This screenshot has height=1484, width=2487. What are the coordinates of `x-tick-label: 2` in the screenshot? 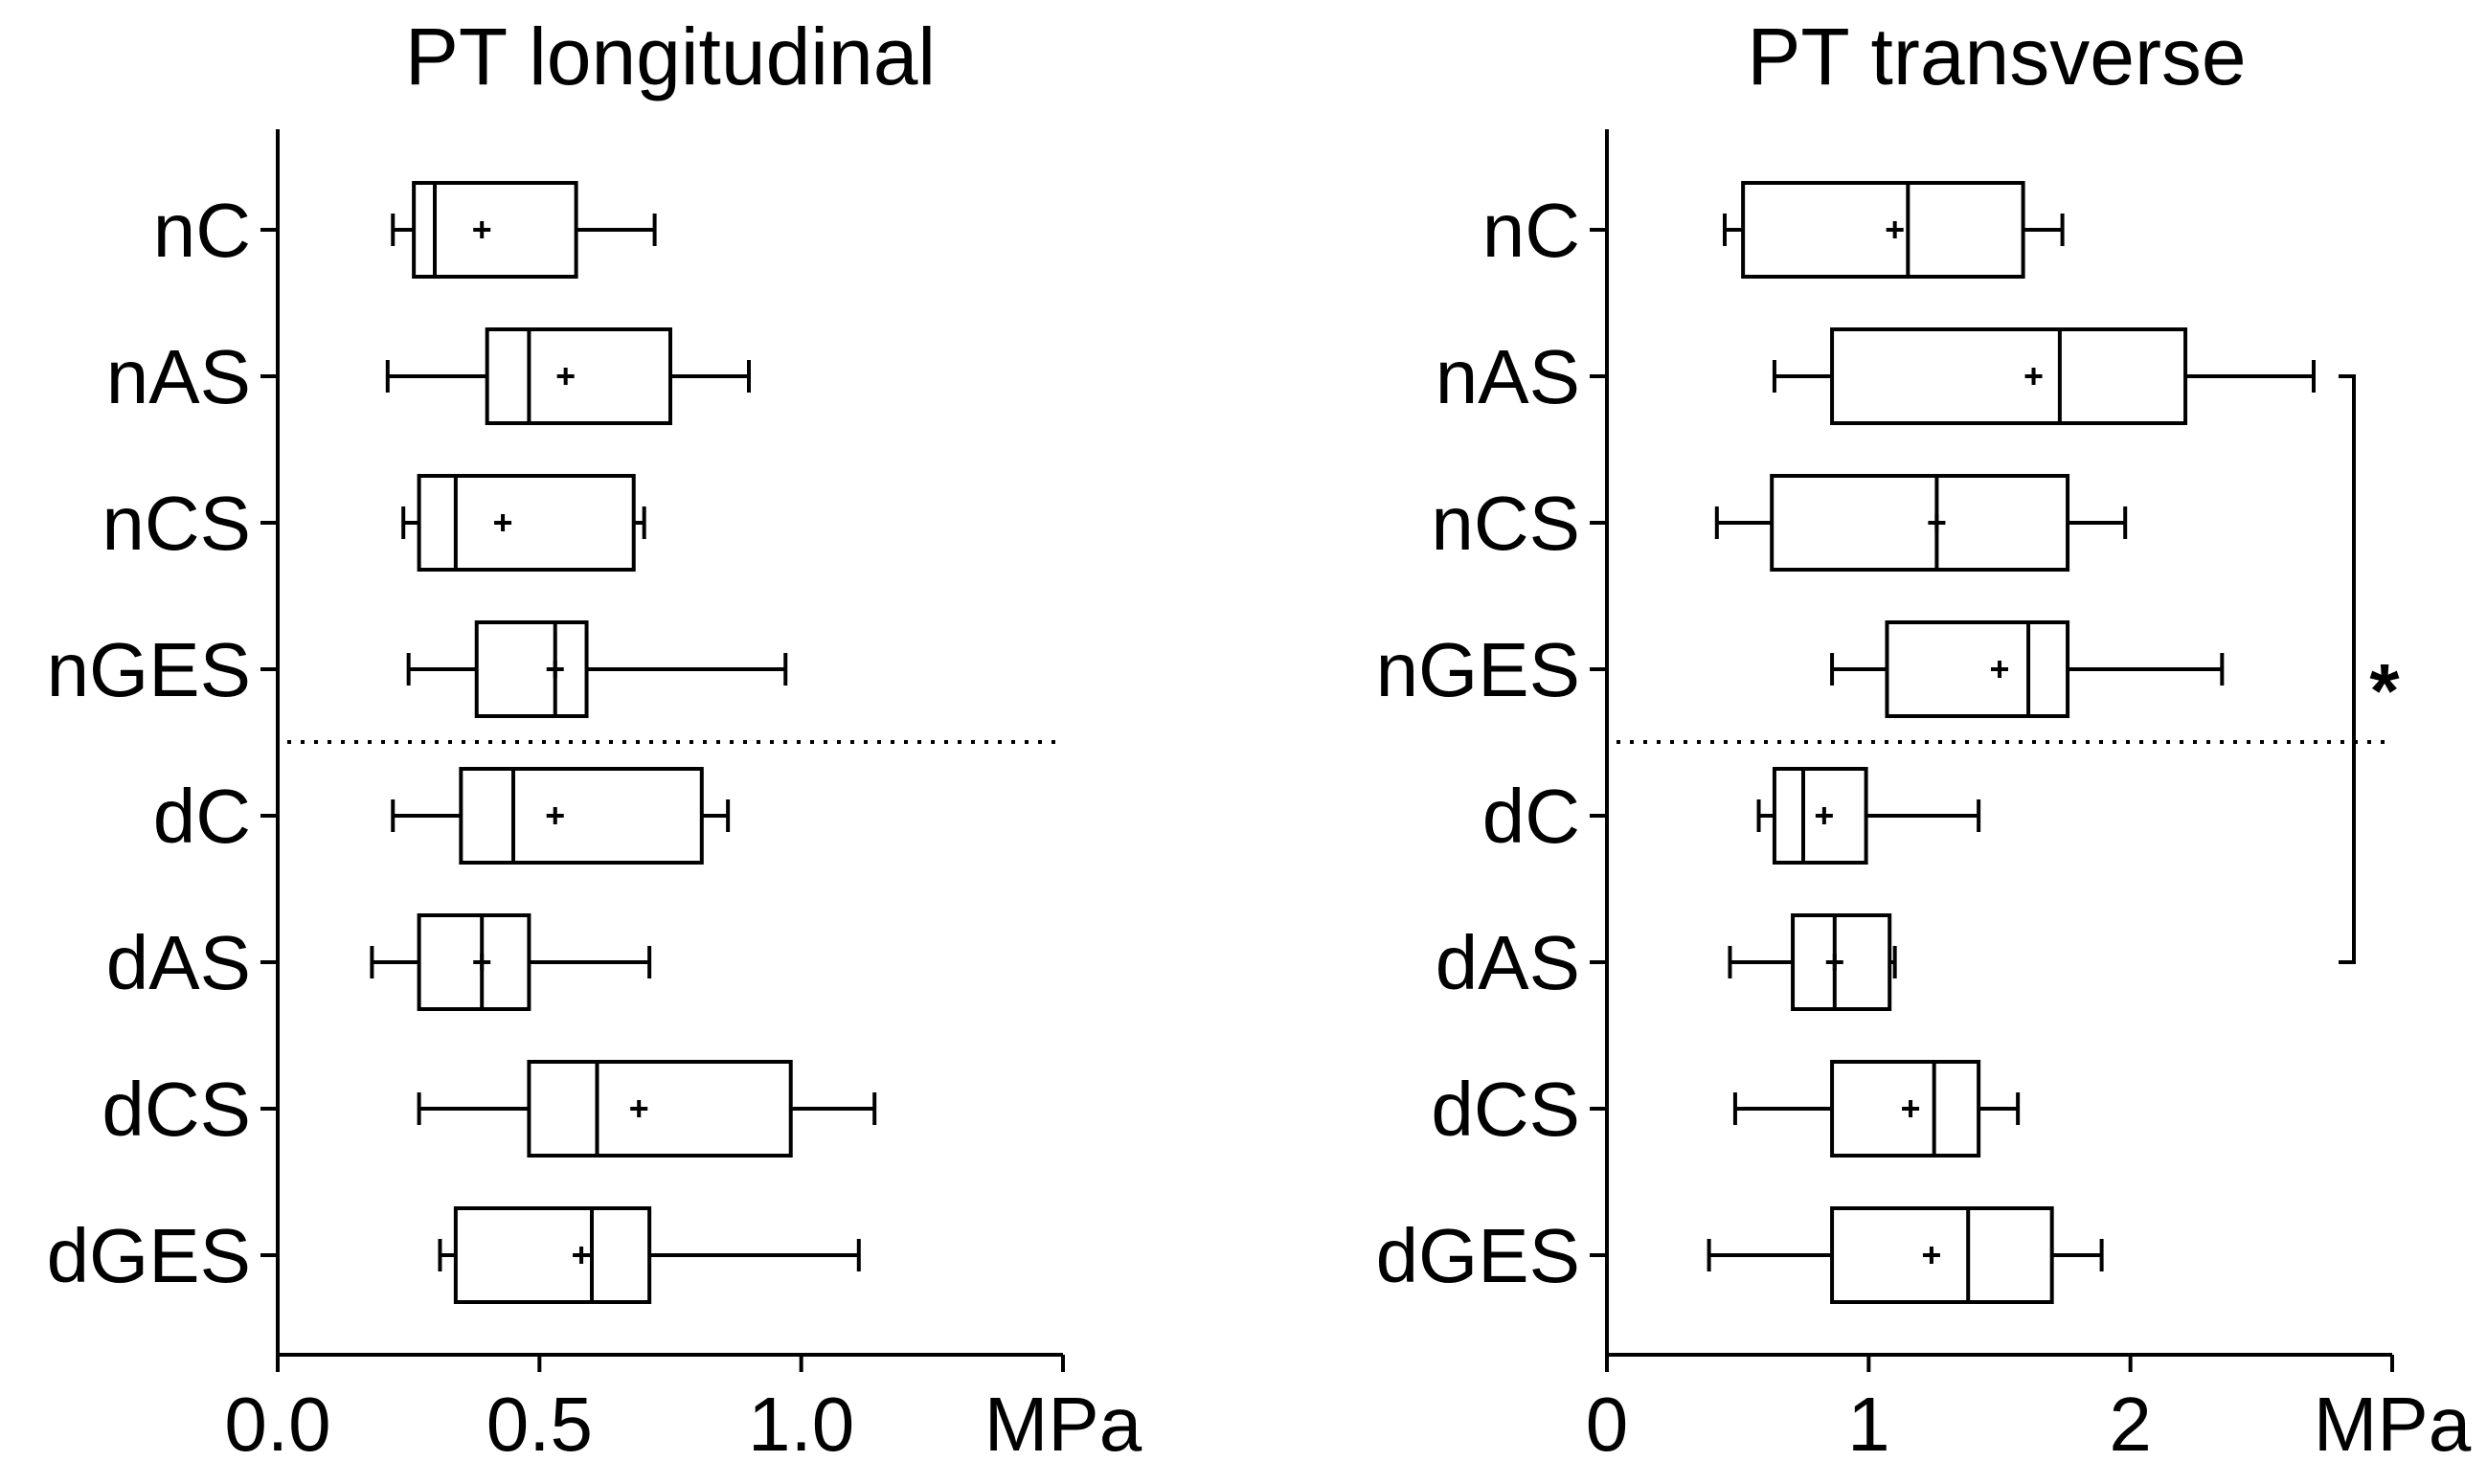 It's located at (2130, 1424).